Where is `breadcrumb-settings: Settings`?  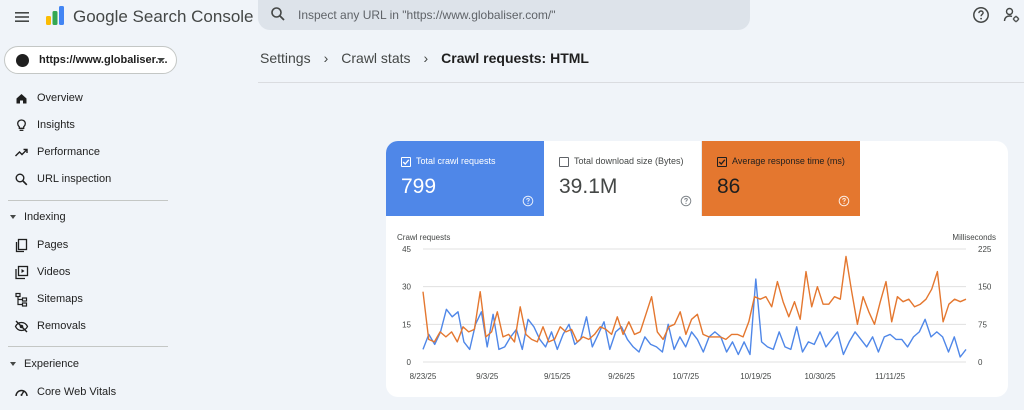
breadcrumb-settings: Settings is located at coordinates (285, 58).